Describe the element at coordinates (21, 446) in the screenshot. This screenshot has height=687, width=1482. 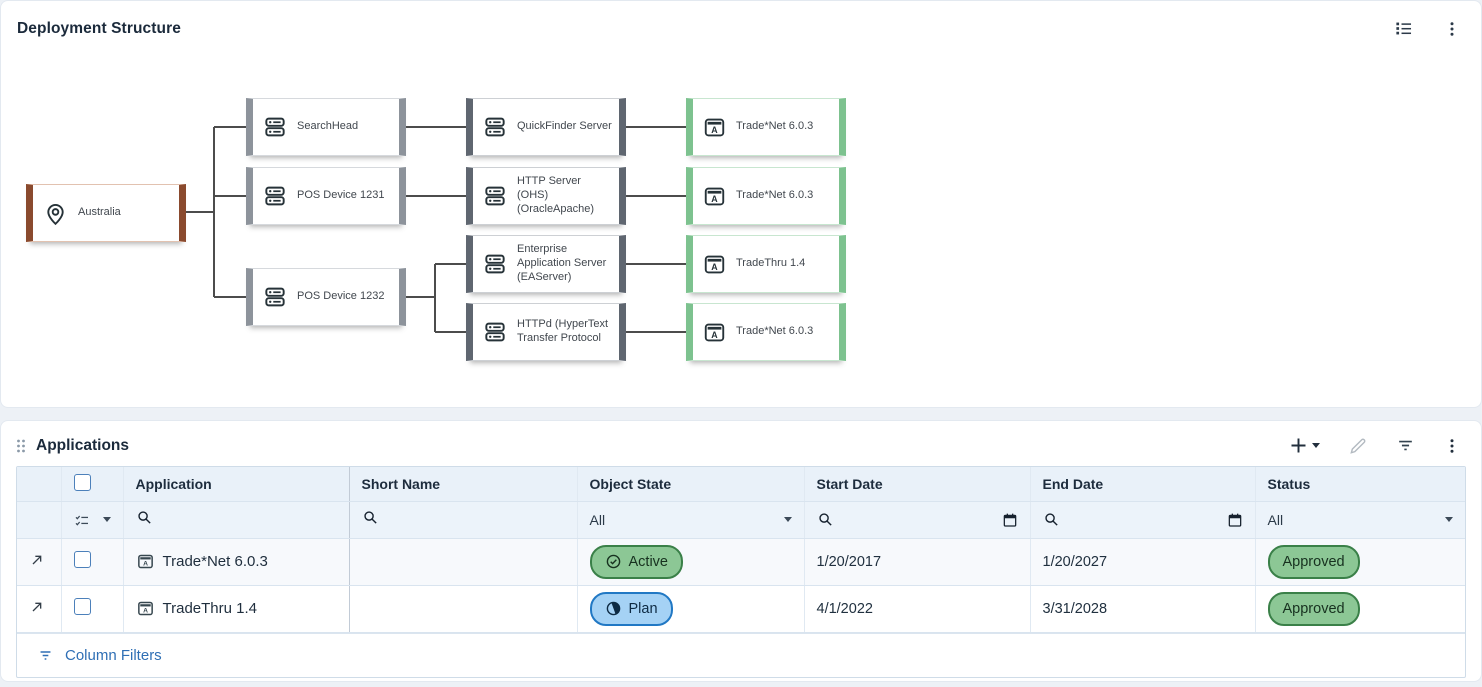
I see `drag-handle-icon` at that location.